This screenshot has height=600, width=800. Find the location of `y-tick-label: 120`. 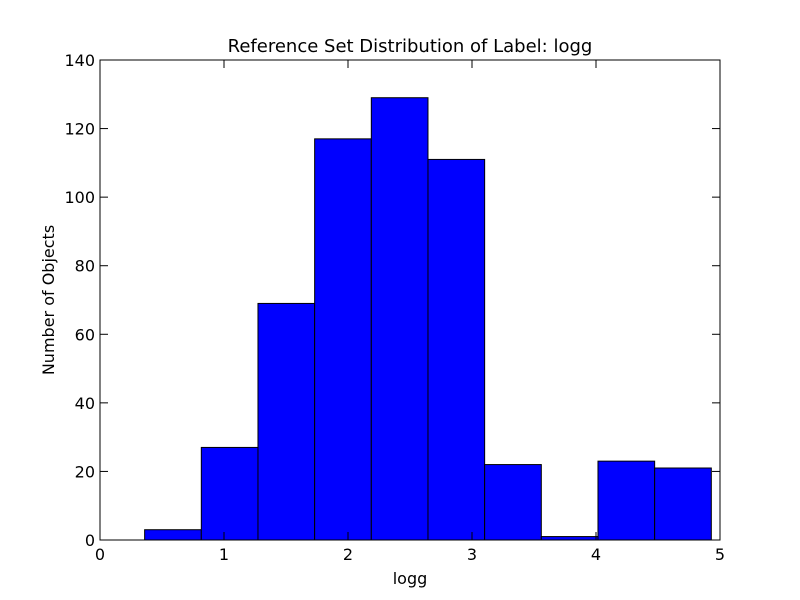

y-tick-label: 120 is located at coordinates (79, 129).